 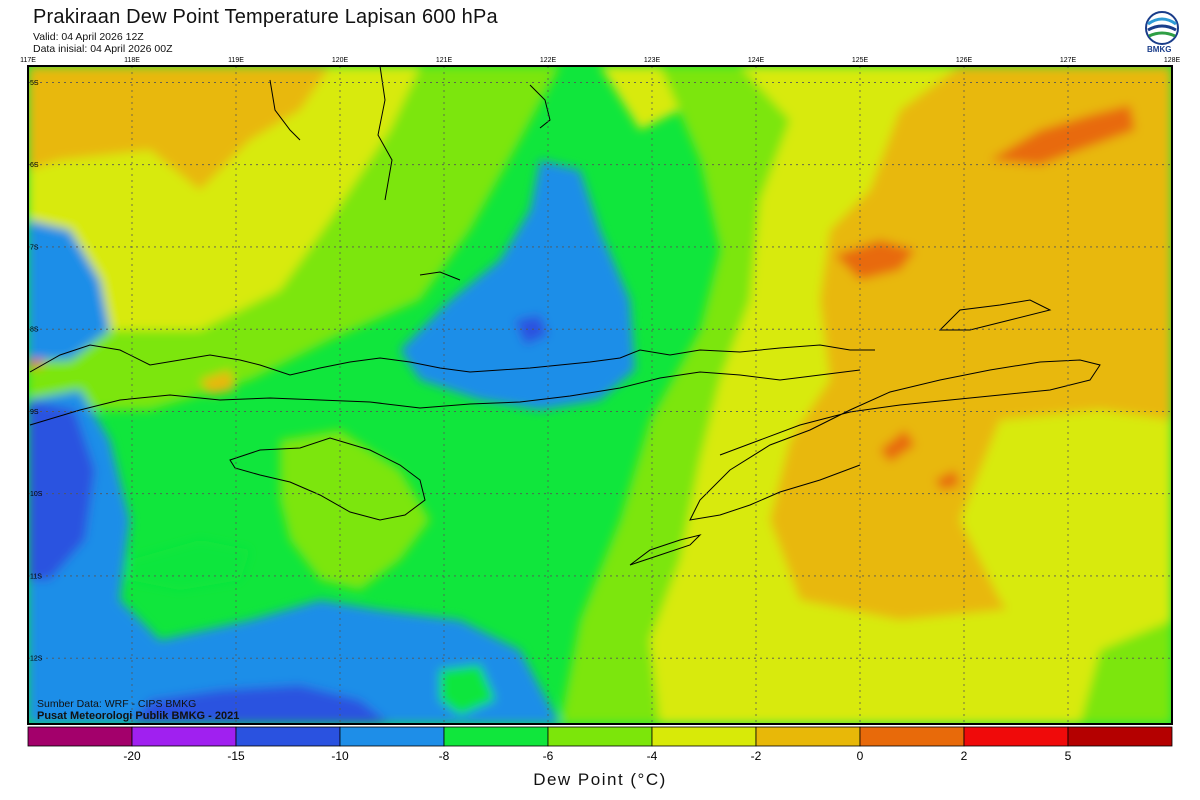 What do you see at coordinates (444, 756) in the screenshot?
I see `colorbar-tick-label: -8` at bounding box center [444, 756].